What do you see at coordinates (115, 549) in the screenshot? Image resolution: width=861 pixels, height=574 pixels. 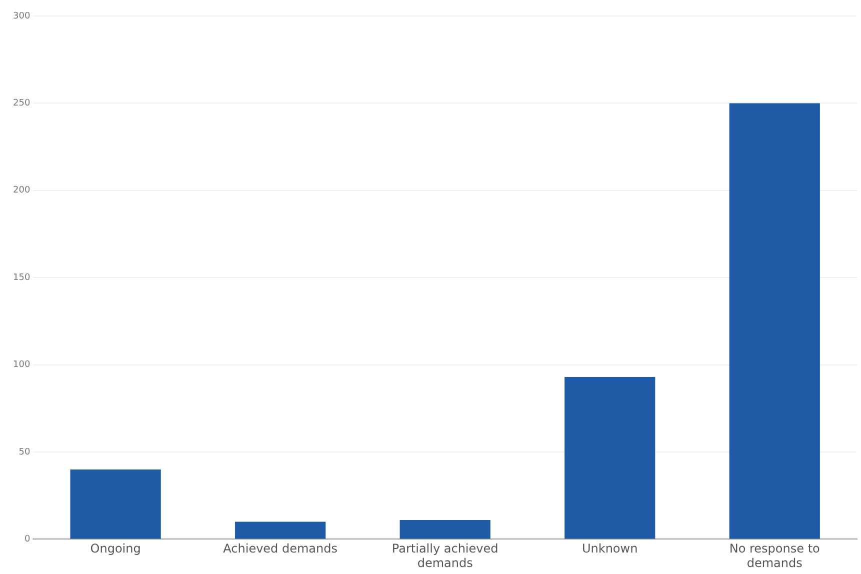 I see `x-tick-label: Ongoing` at bounding box center [115, 549].